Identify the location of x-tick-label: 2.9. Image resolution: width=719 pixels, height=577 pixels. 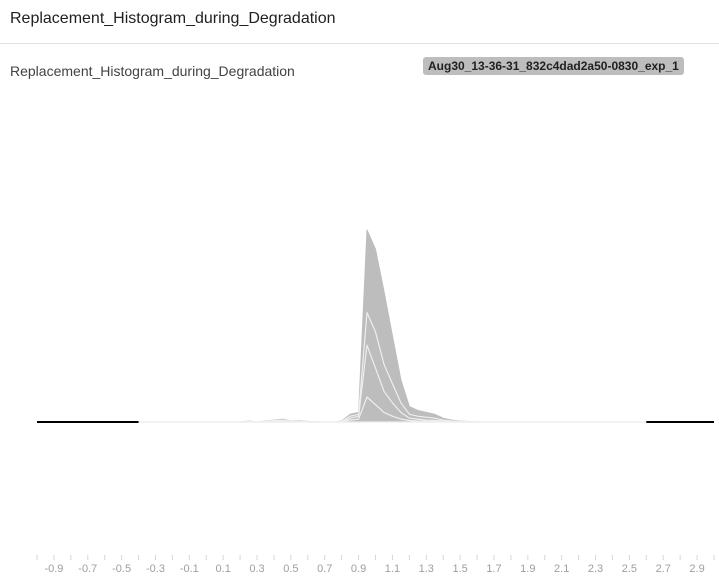
(696, 569).